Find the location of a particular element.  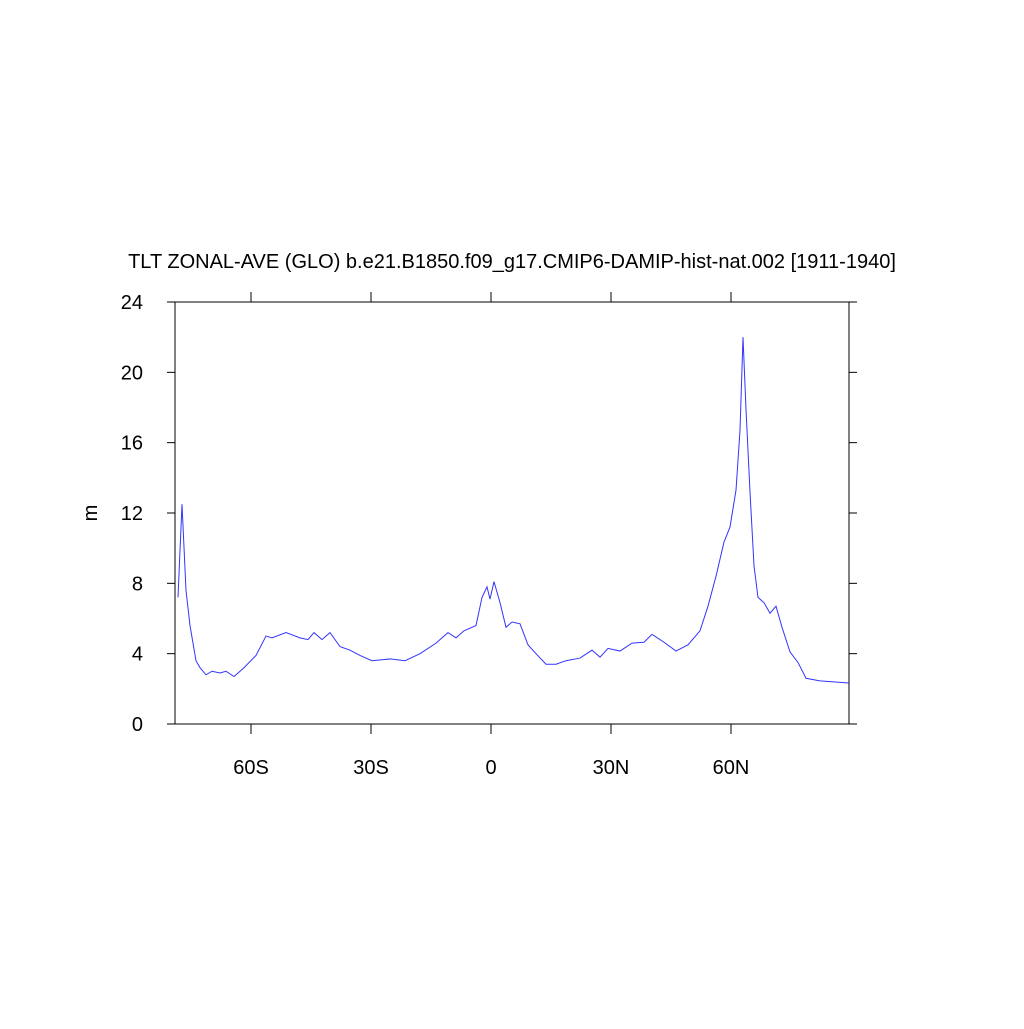

y-tick-label: 4 is located at coordinates (137, 655).